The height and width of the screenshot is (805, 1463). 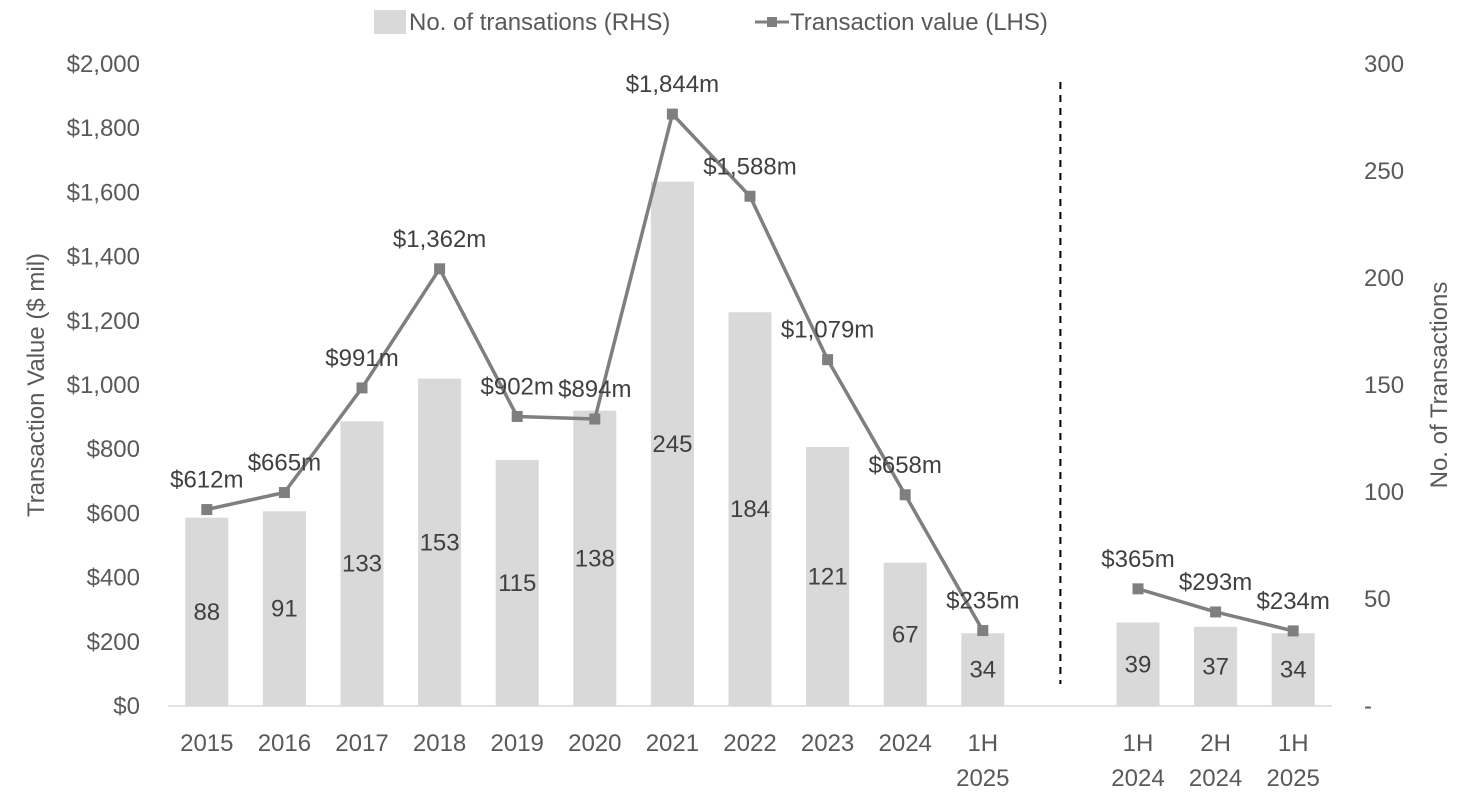 What do you see at coordinates (206, 612) in the screenshot?
I see `bar-data-label: 88` at bounding box center [206, 612].